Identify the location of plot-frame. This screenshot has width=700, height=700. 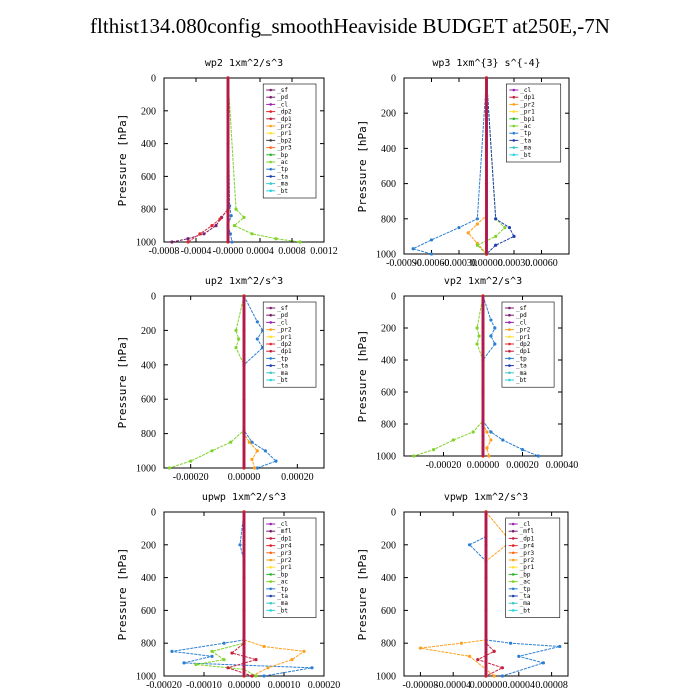
(244, 160).